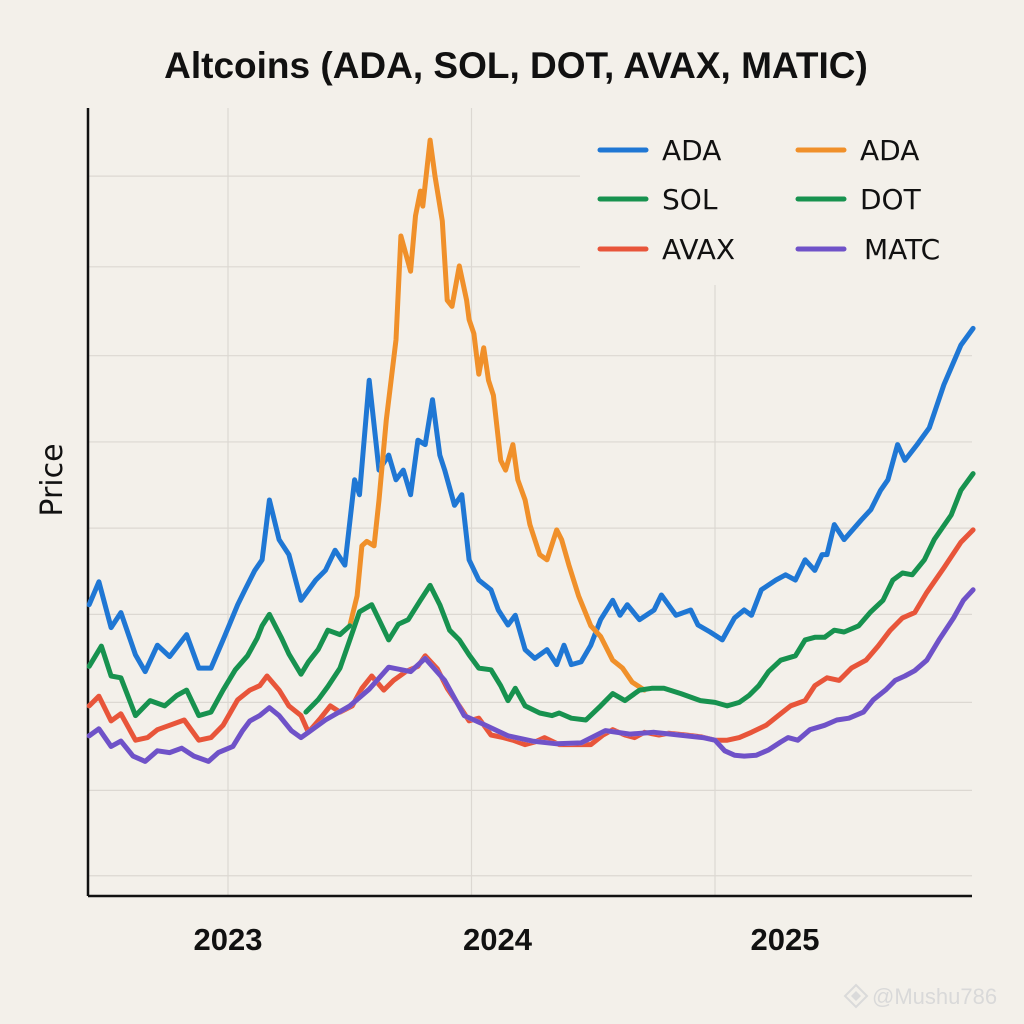  Describe the element at coordinates (856, 996) in the screenshot. I see `diamond-logo-icon` at that location.